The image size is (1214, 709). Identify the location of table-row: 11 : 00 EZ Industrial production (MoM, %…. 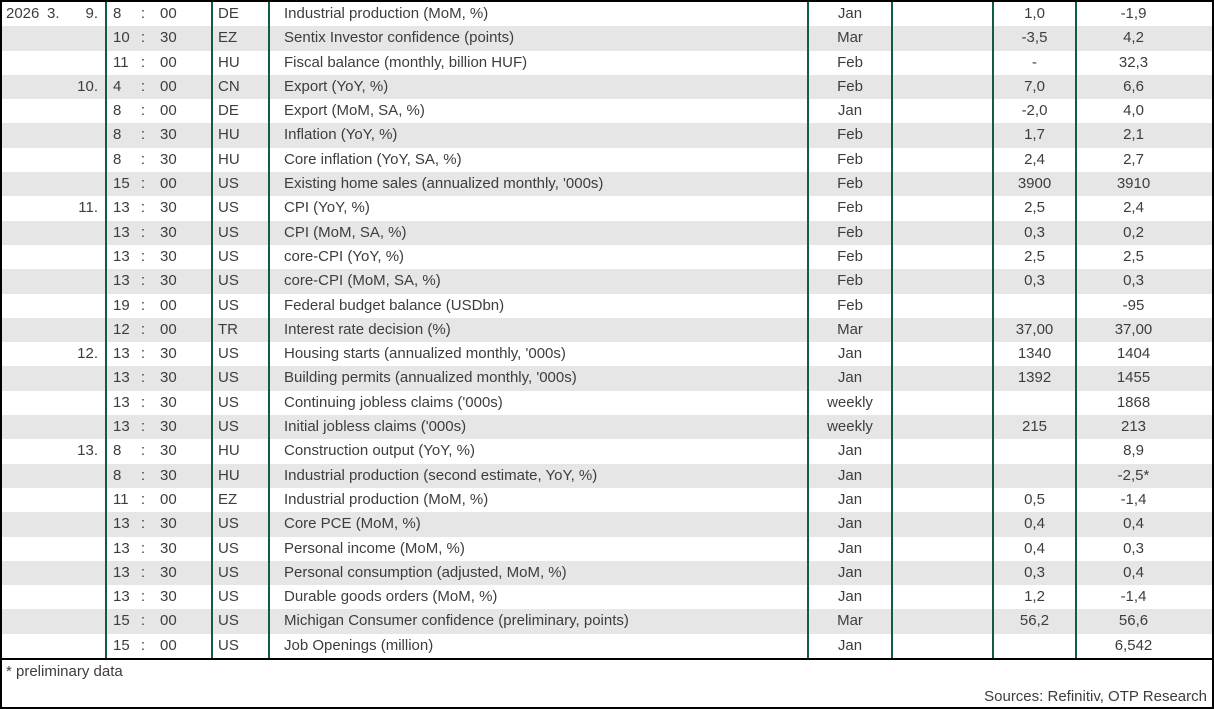
(607, 500).